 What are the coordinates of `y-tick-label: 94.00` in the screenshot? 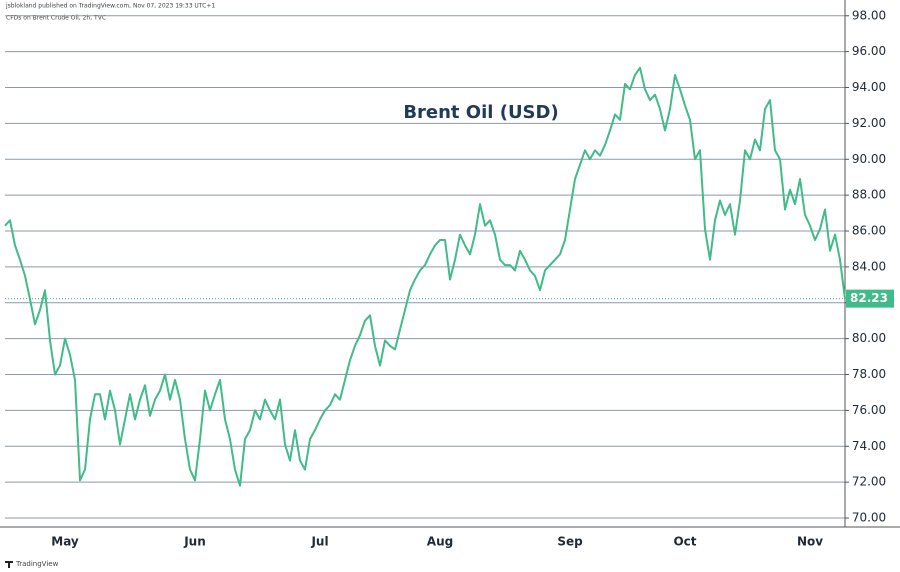 It's located at (869, 87).